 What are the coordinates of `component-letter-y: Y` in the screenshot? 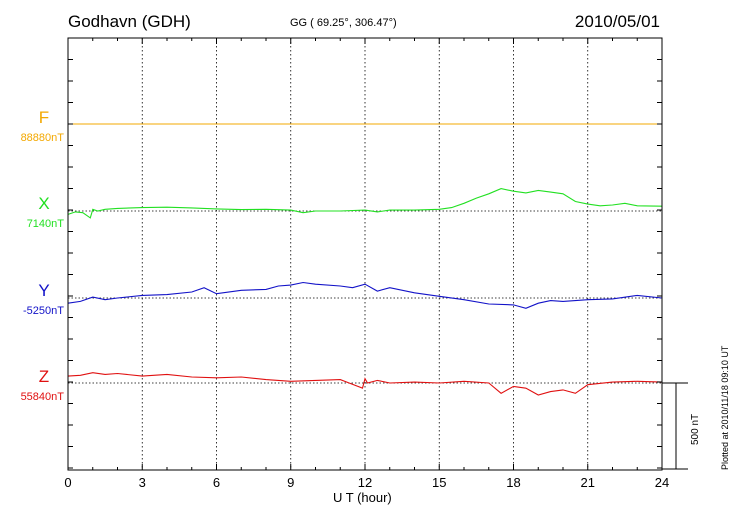 It's located at (44, 290).